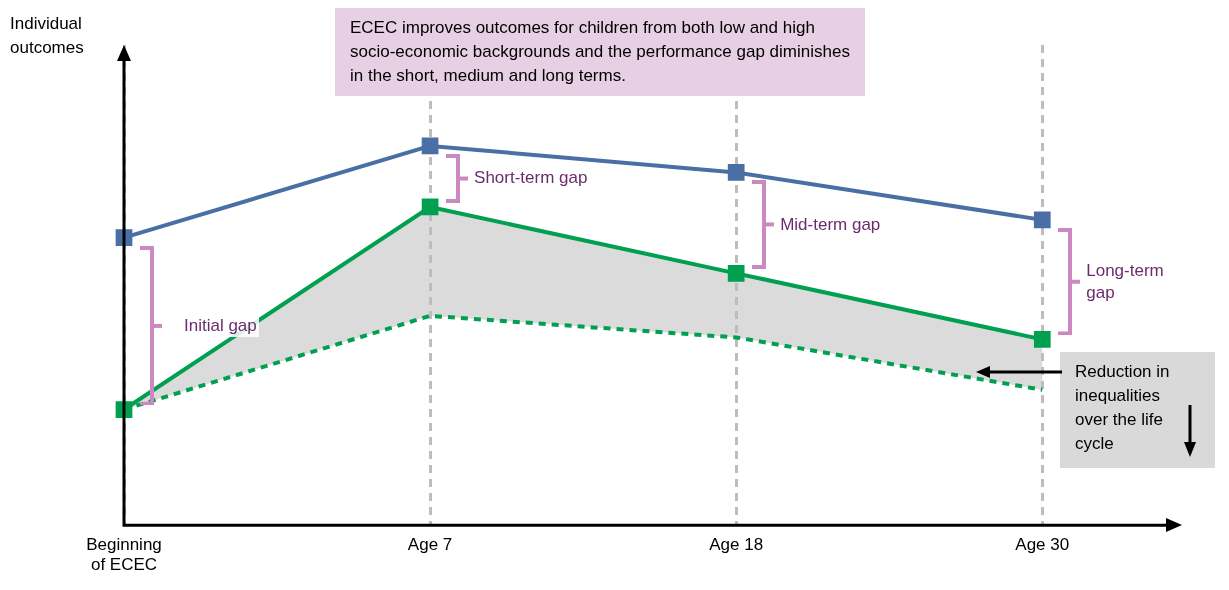  Describe the element at coordinates (1137, 410) in the screenshot. I see `note-box: Reduction in inequalities over the life cycle` at that location.